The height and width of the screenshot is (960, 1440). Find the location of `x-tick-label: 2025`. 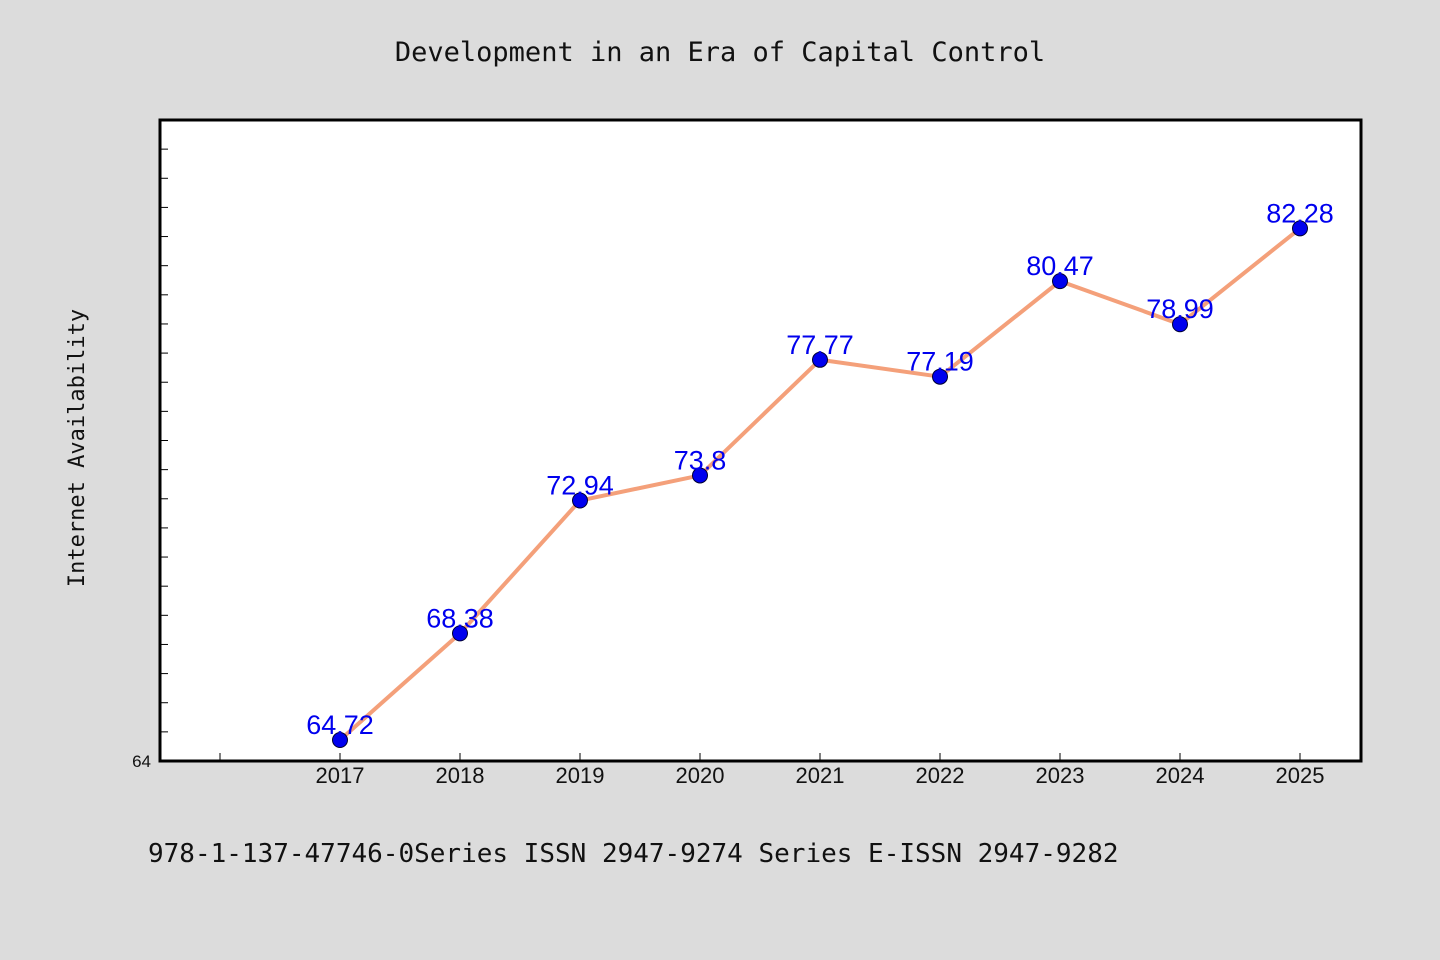

x-tick-label: 2025 is located at coordinates (1300, 775).